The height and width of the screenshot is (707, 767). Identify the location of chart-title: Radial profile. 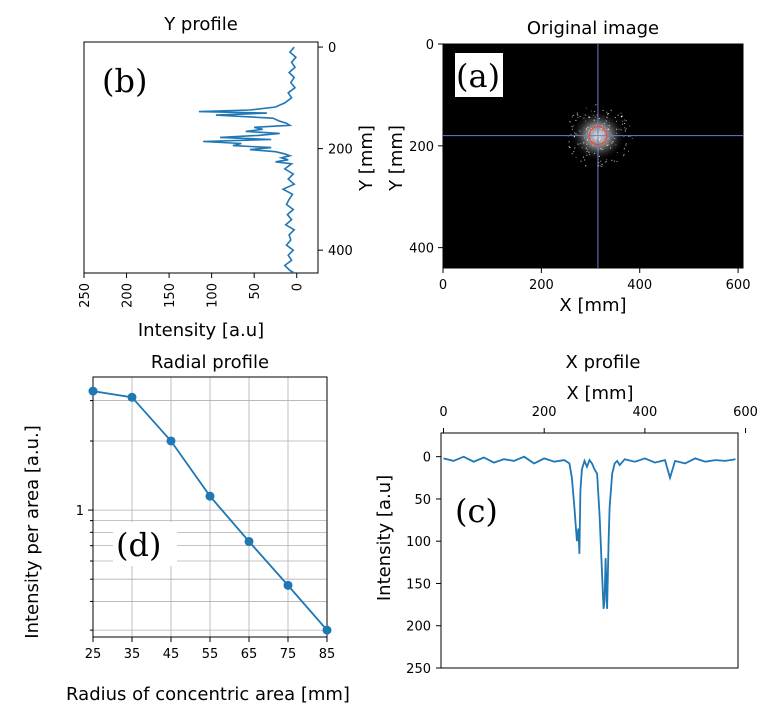
(210, 362).